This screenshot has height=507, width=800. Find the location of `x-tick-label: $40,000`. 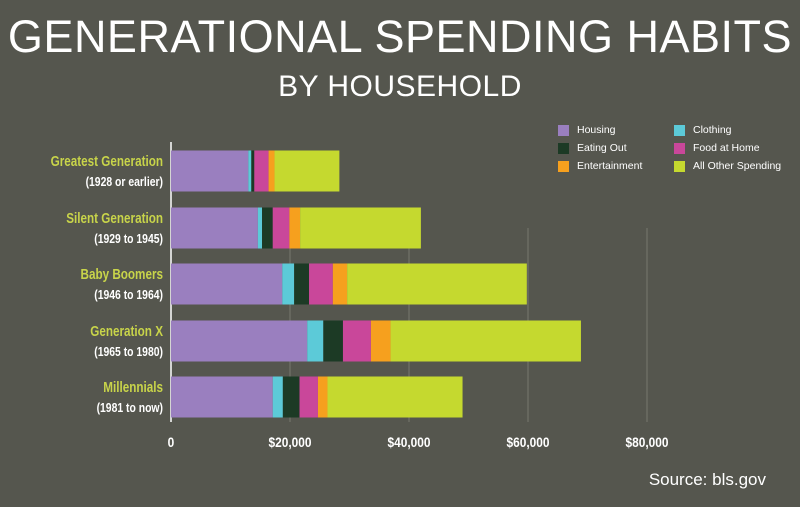

x-tick-label: $40,000 is located at coordinates (409, 442).